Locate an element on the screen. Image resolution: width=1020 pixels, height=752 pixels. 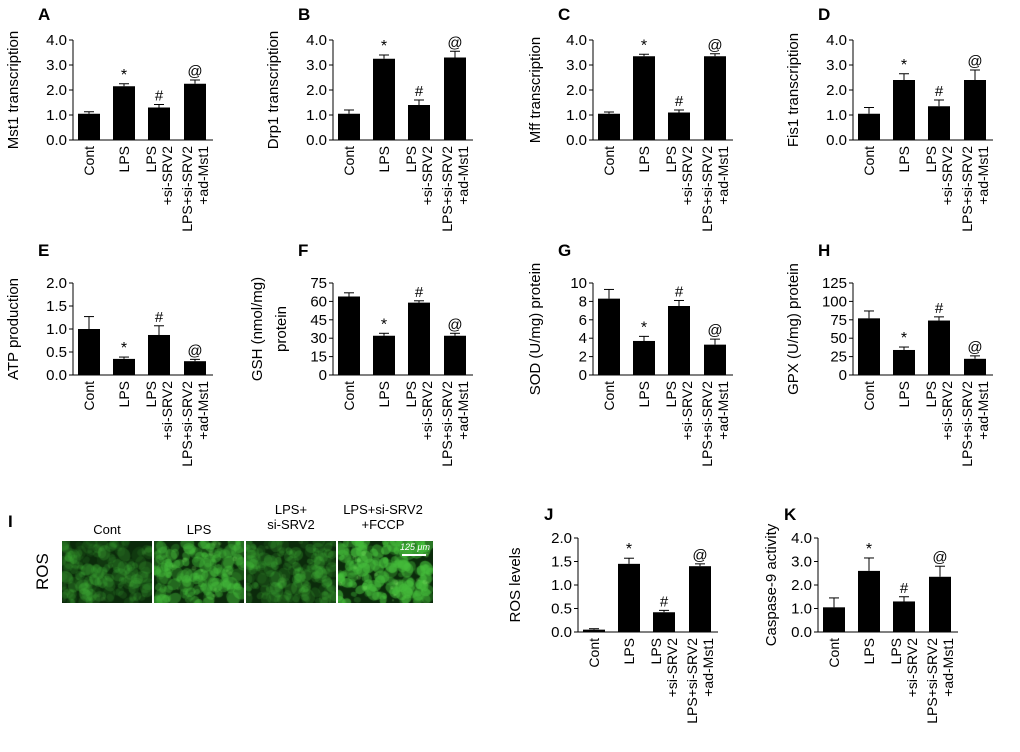
significance-mark-b-4: @ is located at coordinates (454, 42).